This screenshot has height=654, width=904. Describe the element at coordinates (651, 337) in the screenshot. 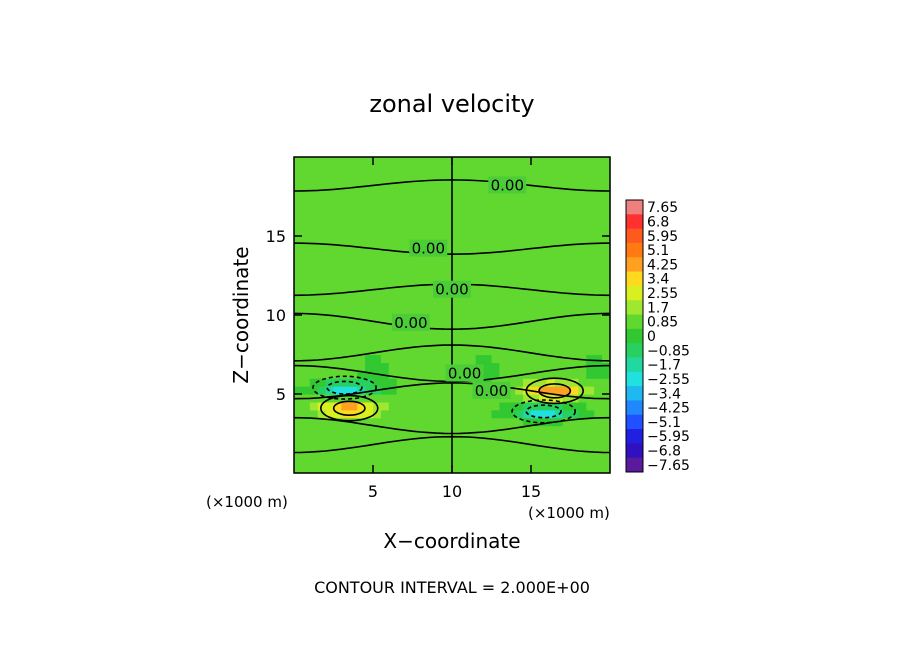

I see `colorbar-level-label: 0` at that location.